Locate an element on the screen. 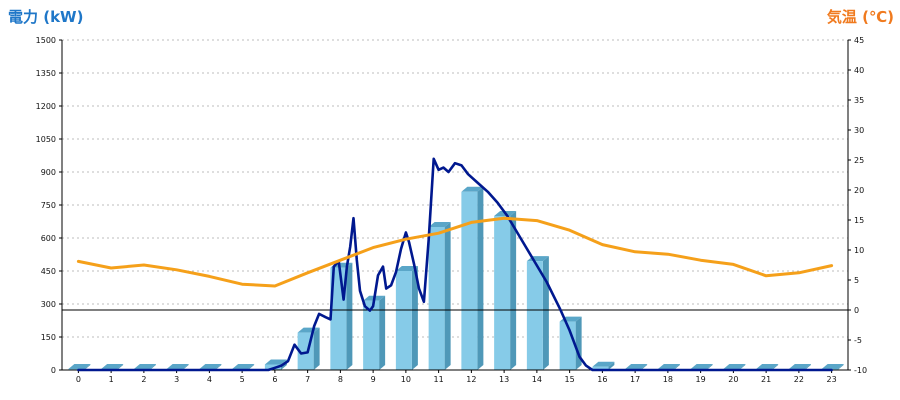 This screenshot has width=900, height=400. x-tick-label: 7 is located at coordinates (307, 379).